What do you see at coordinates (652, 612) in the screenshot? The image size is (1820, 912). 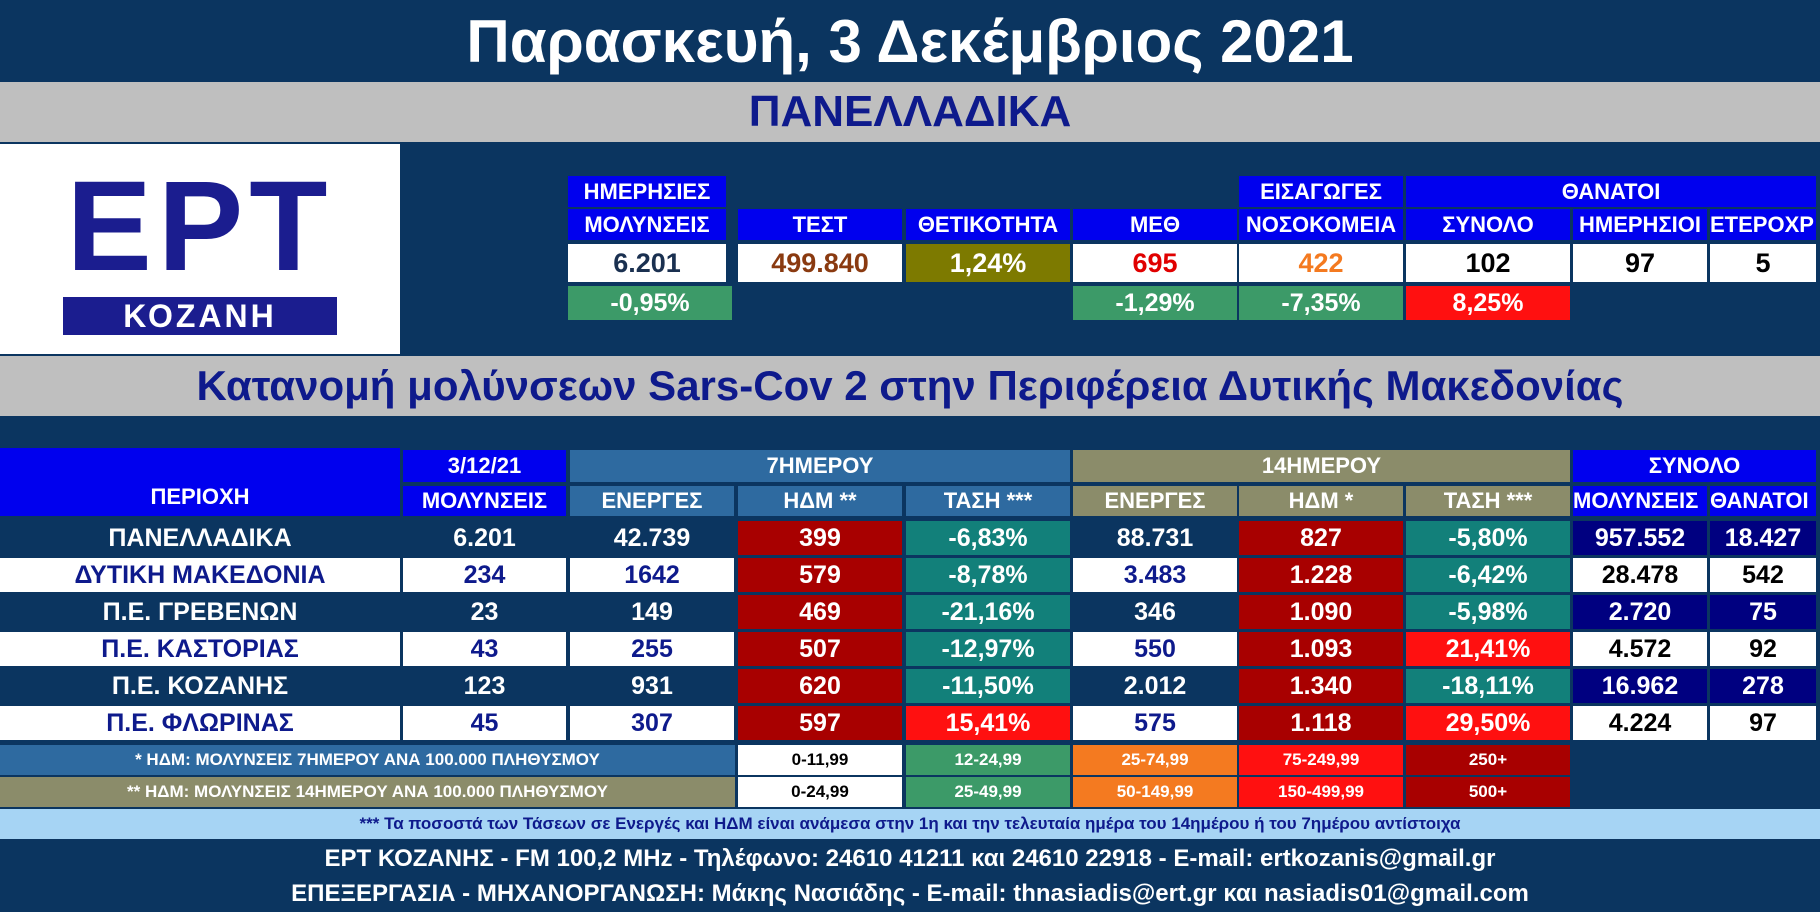 I see `cell-active7: 149` at bounding box center [652, 612].